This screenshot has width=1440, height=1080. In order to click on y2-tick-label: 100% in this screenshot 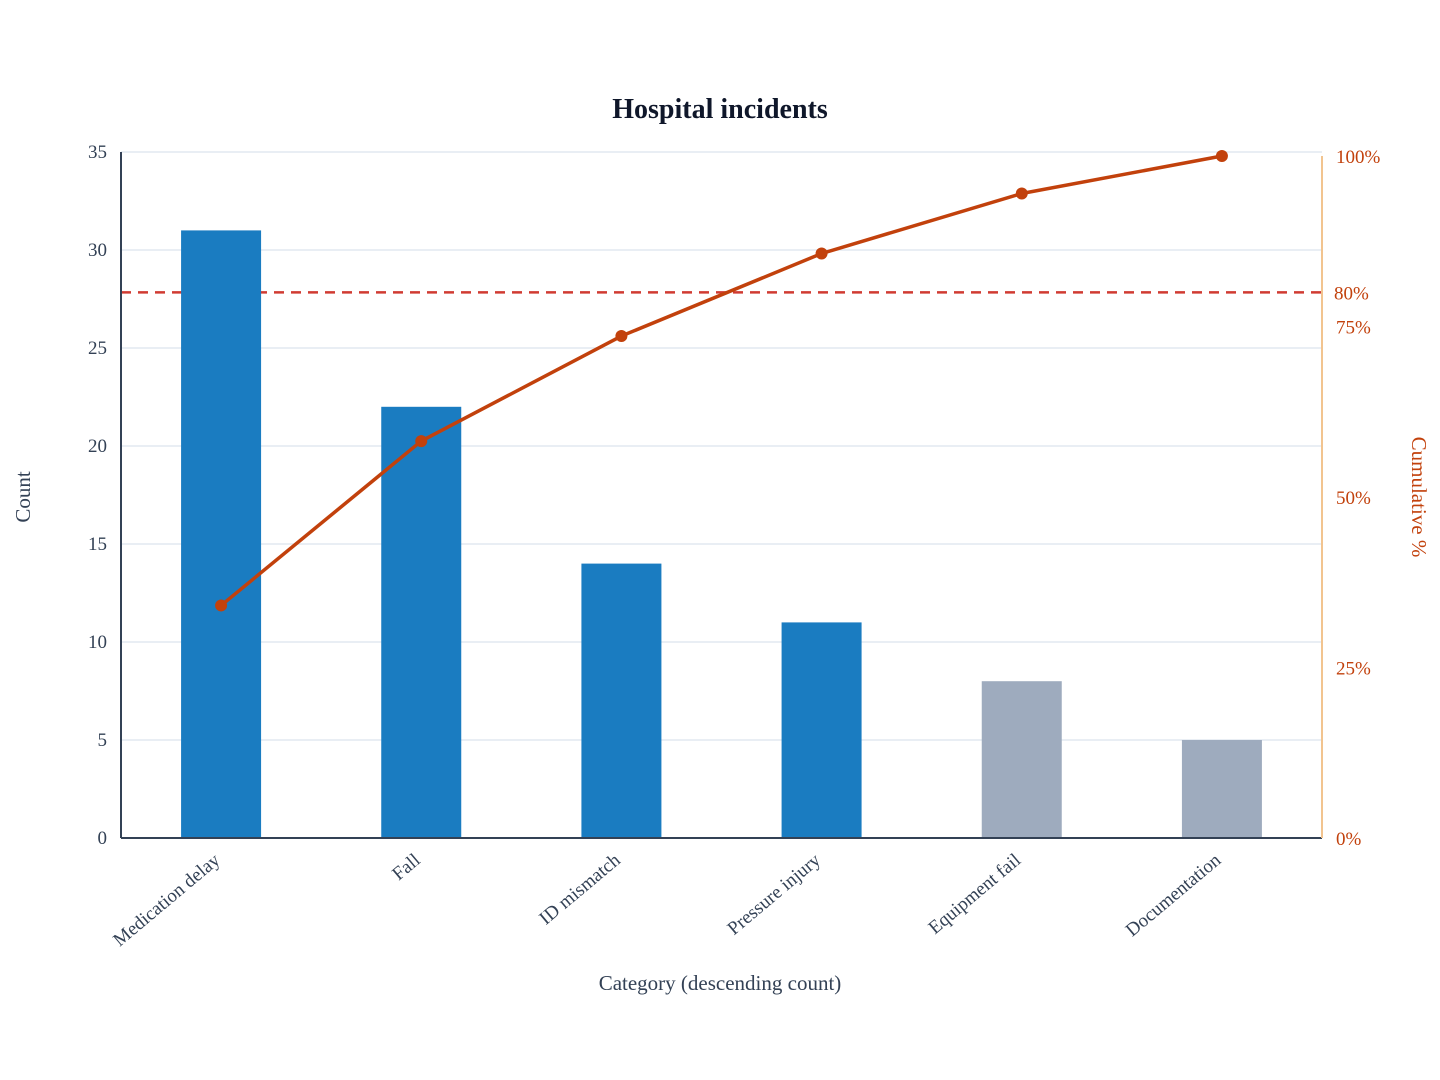, I will do `click(1358, 157)`.